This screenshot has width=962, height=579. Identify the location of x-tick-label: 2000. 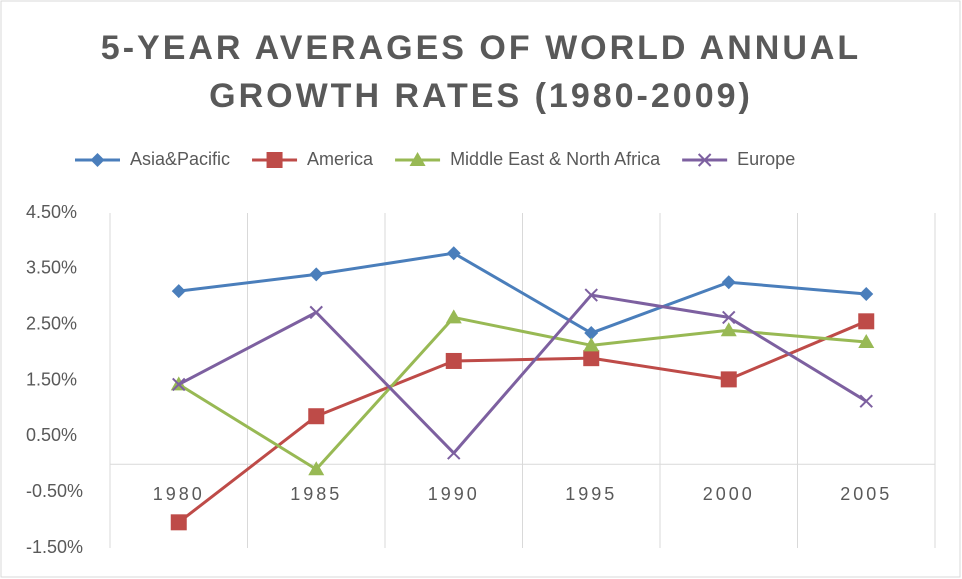
(729, 494).